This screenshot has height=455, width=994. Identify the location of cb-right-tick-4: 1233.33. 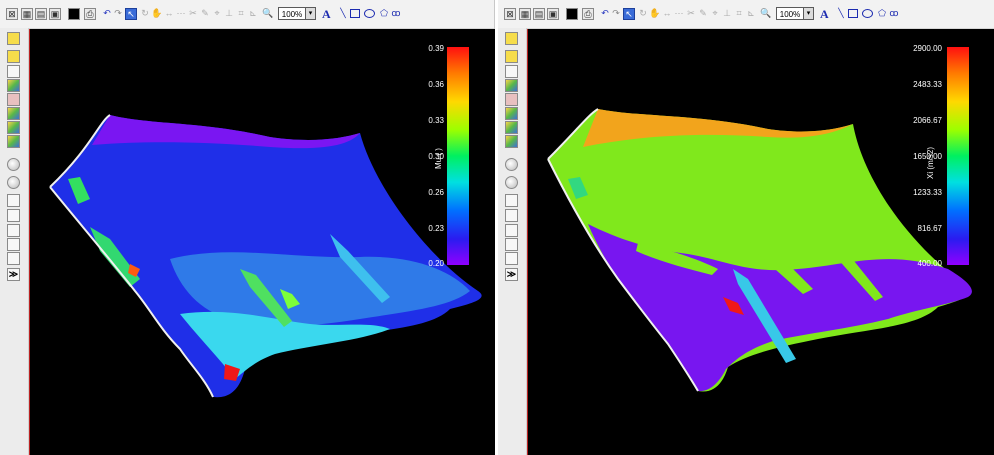
(927, 192).